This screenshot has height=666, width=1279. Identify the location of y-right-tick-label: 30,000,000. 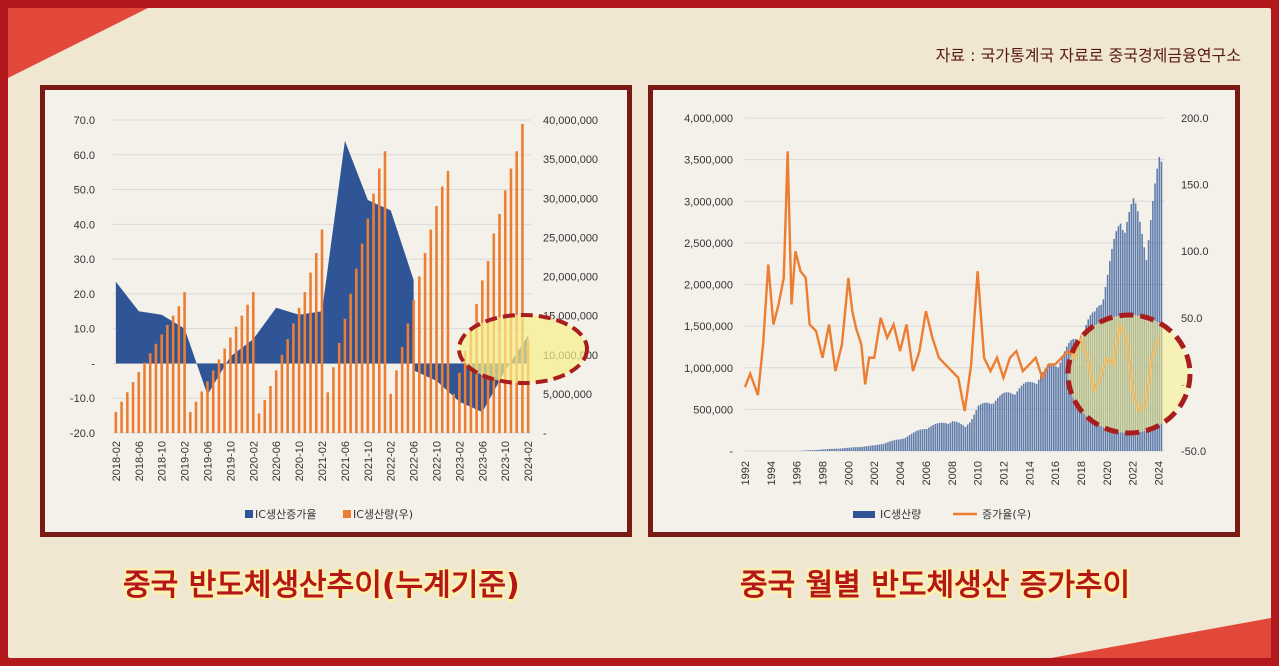
(570, 199).